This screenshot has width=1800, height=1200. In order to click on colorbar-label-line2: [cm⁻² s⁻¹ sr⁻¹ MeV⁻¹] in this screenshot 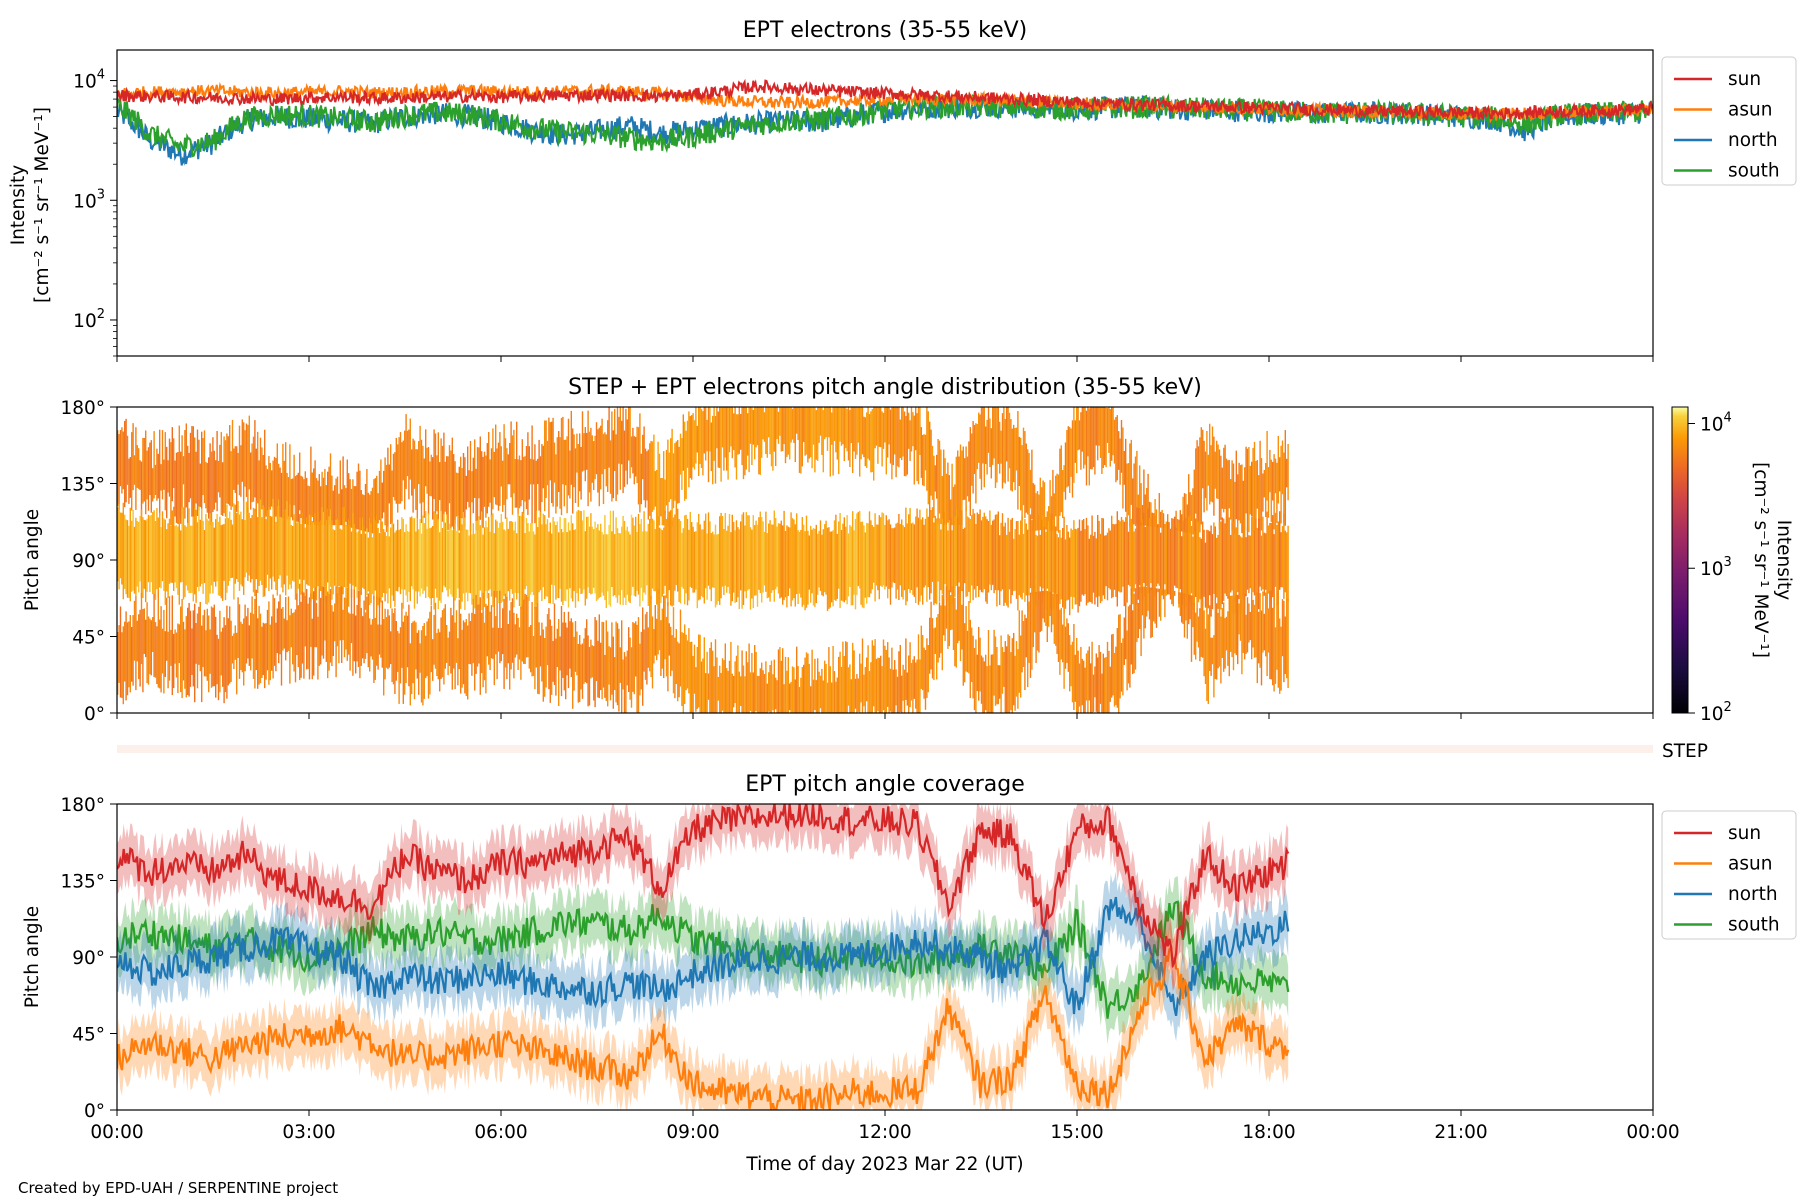, I will do `click(1760, 560)`.